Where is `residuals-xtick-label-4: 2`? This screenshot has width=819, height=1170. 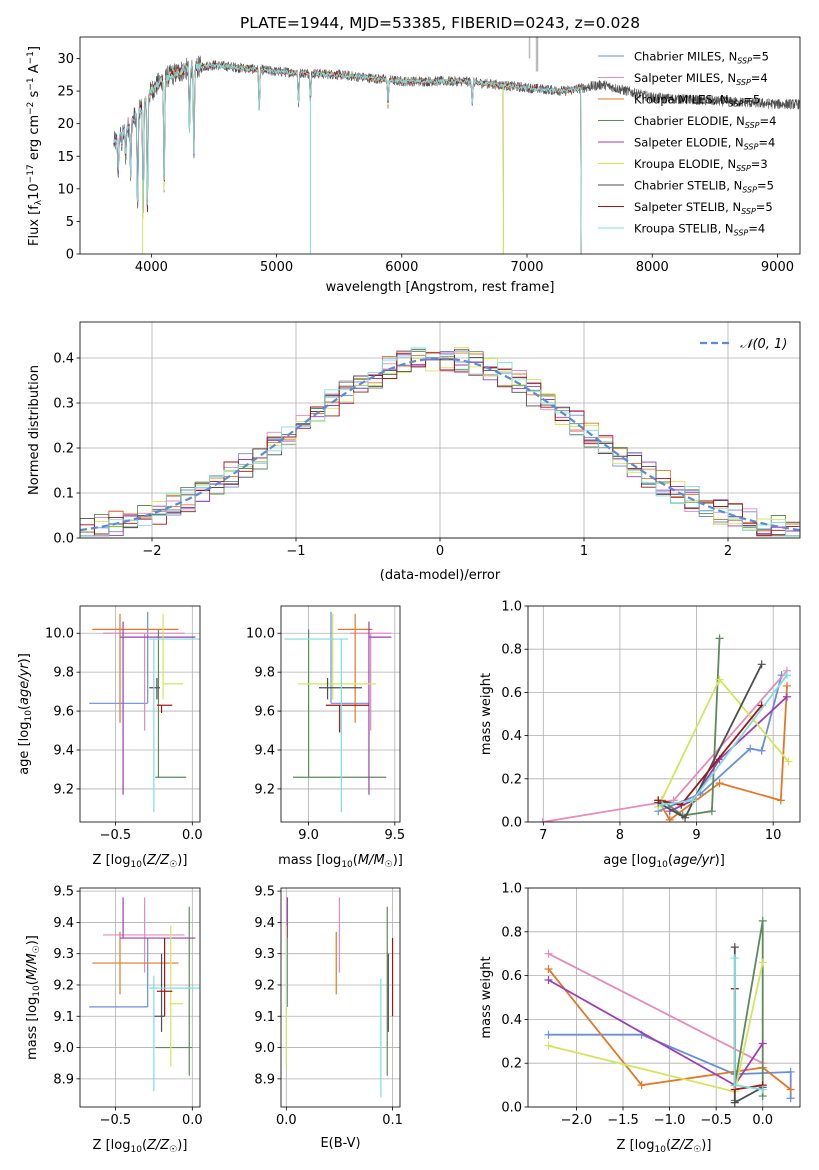 residuals-xtick-label-4: 2 is located at coordinates (728, 551).